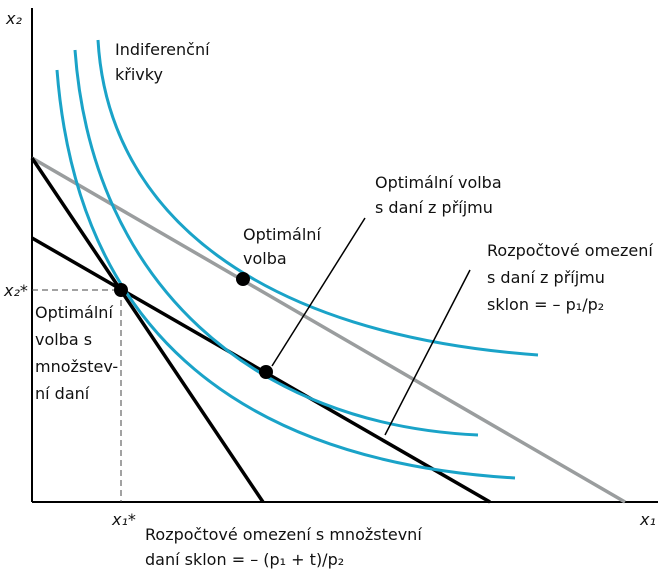 This screenshot has width=671, height=573. What do you see at coordinates (162, 49) in the screenshot?
I see `annotation: Indiferenční` at bounding box center [162, 49].